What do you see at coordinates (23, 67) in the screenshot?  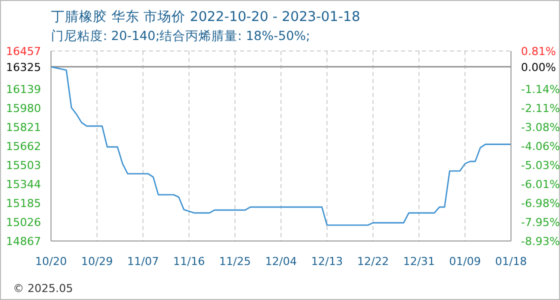 I see `y-tick-label: 16325` at bounding box center [23, 67].